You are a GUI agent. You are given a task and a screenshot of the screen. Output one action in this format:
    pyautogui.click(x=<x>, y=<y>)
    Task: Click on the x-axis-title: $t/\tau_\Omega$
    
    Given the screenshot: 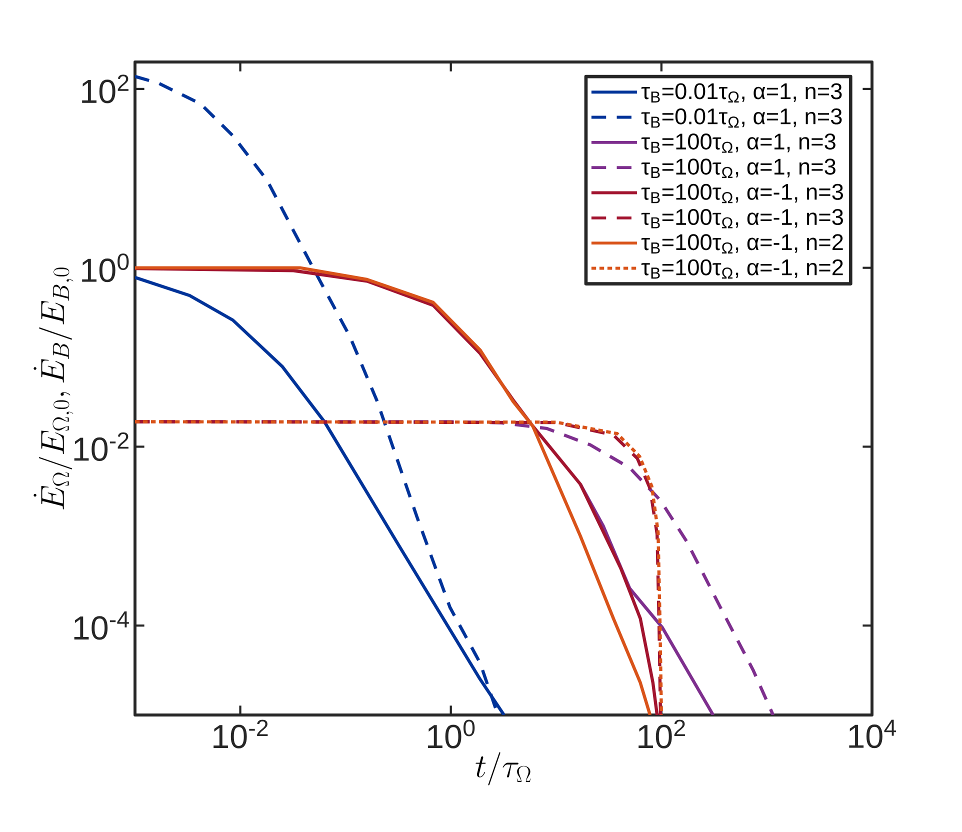 What is the action you would take?
    pyautogui.click(x=503, y=769)
    